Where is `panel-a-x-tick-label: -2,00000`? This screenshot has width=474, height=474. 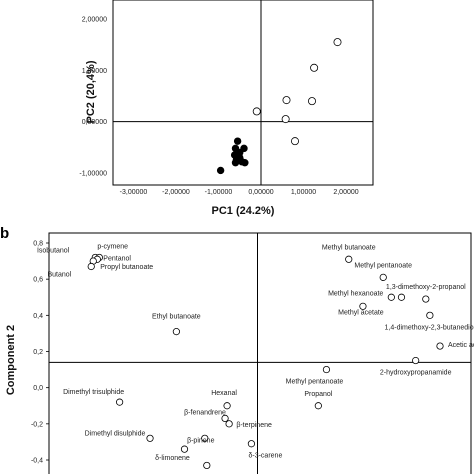 panel-a-x-tick-label: -2,00000 is located at coordinates (176, 192).